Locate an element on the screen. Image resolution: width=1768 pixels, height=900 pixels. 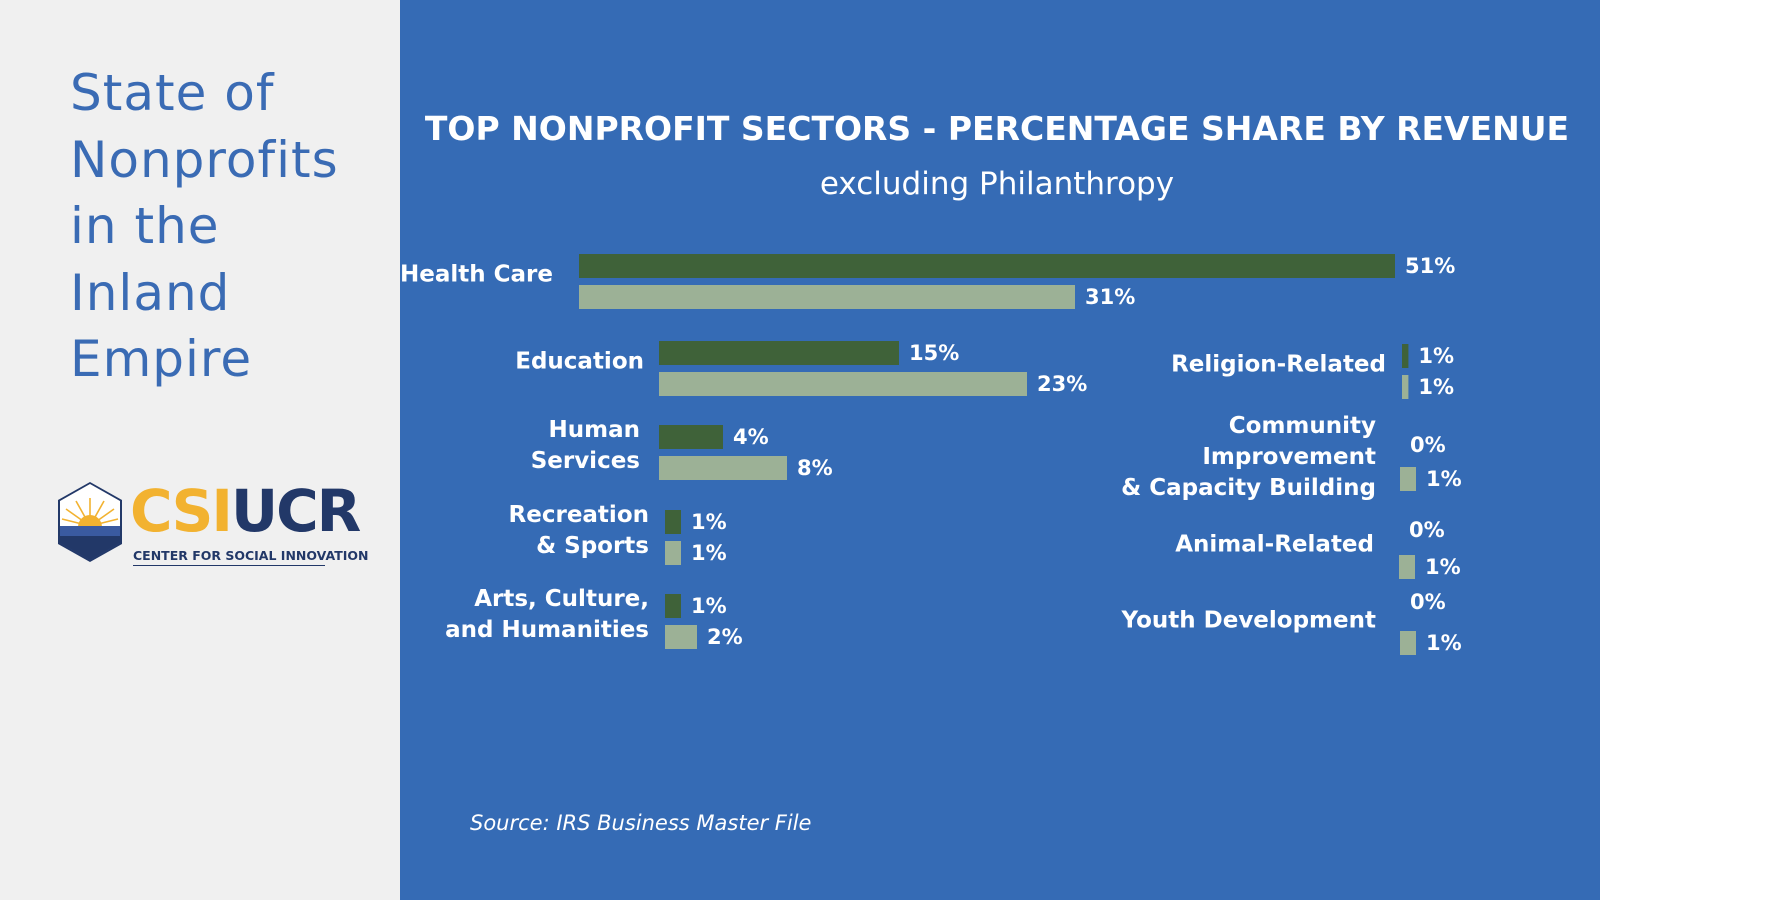
category-label: Arts, Culture, is located at coordinates (561, 599).